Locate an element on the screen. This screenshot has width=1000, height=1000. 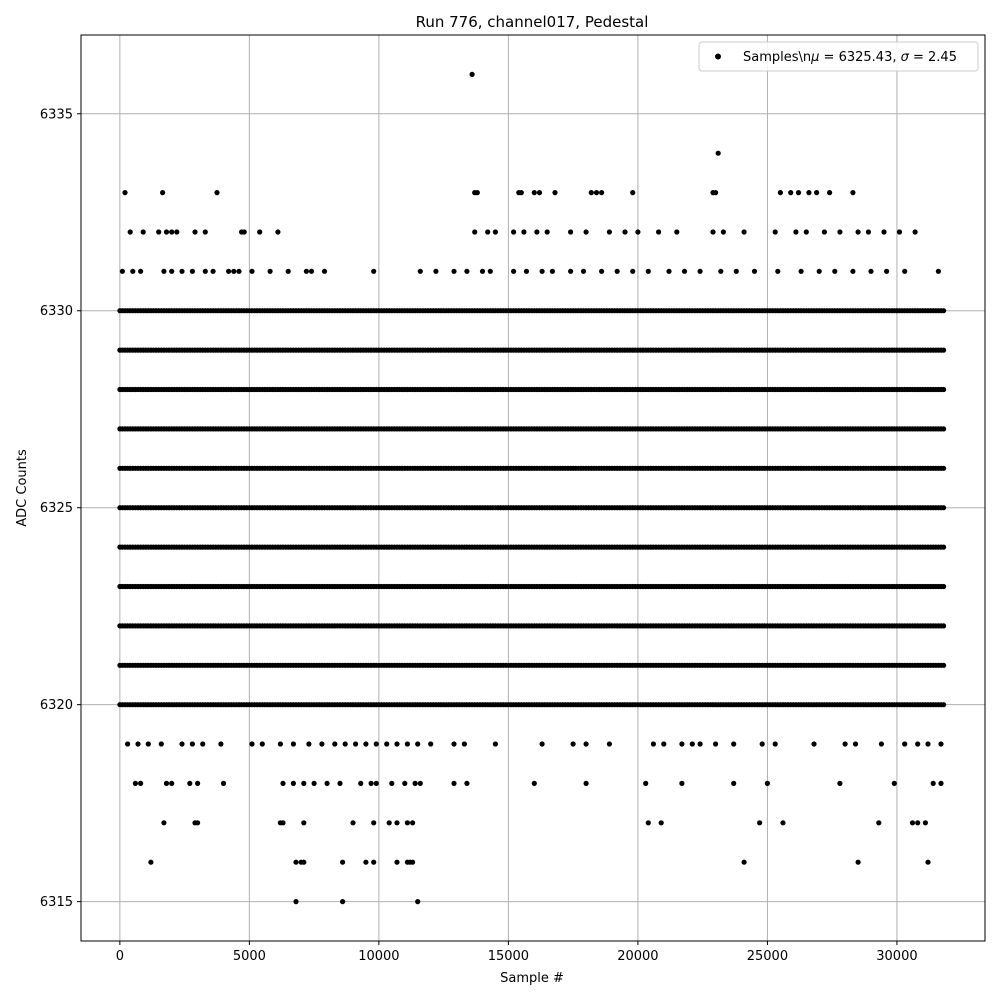
x-tick-label: 0 is located at coordinates (120, 956).